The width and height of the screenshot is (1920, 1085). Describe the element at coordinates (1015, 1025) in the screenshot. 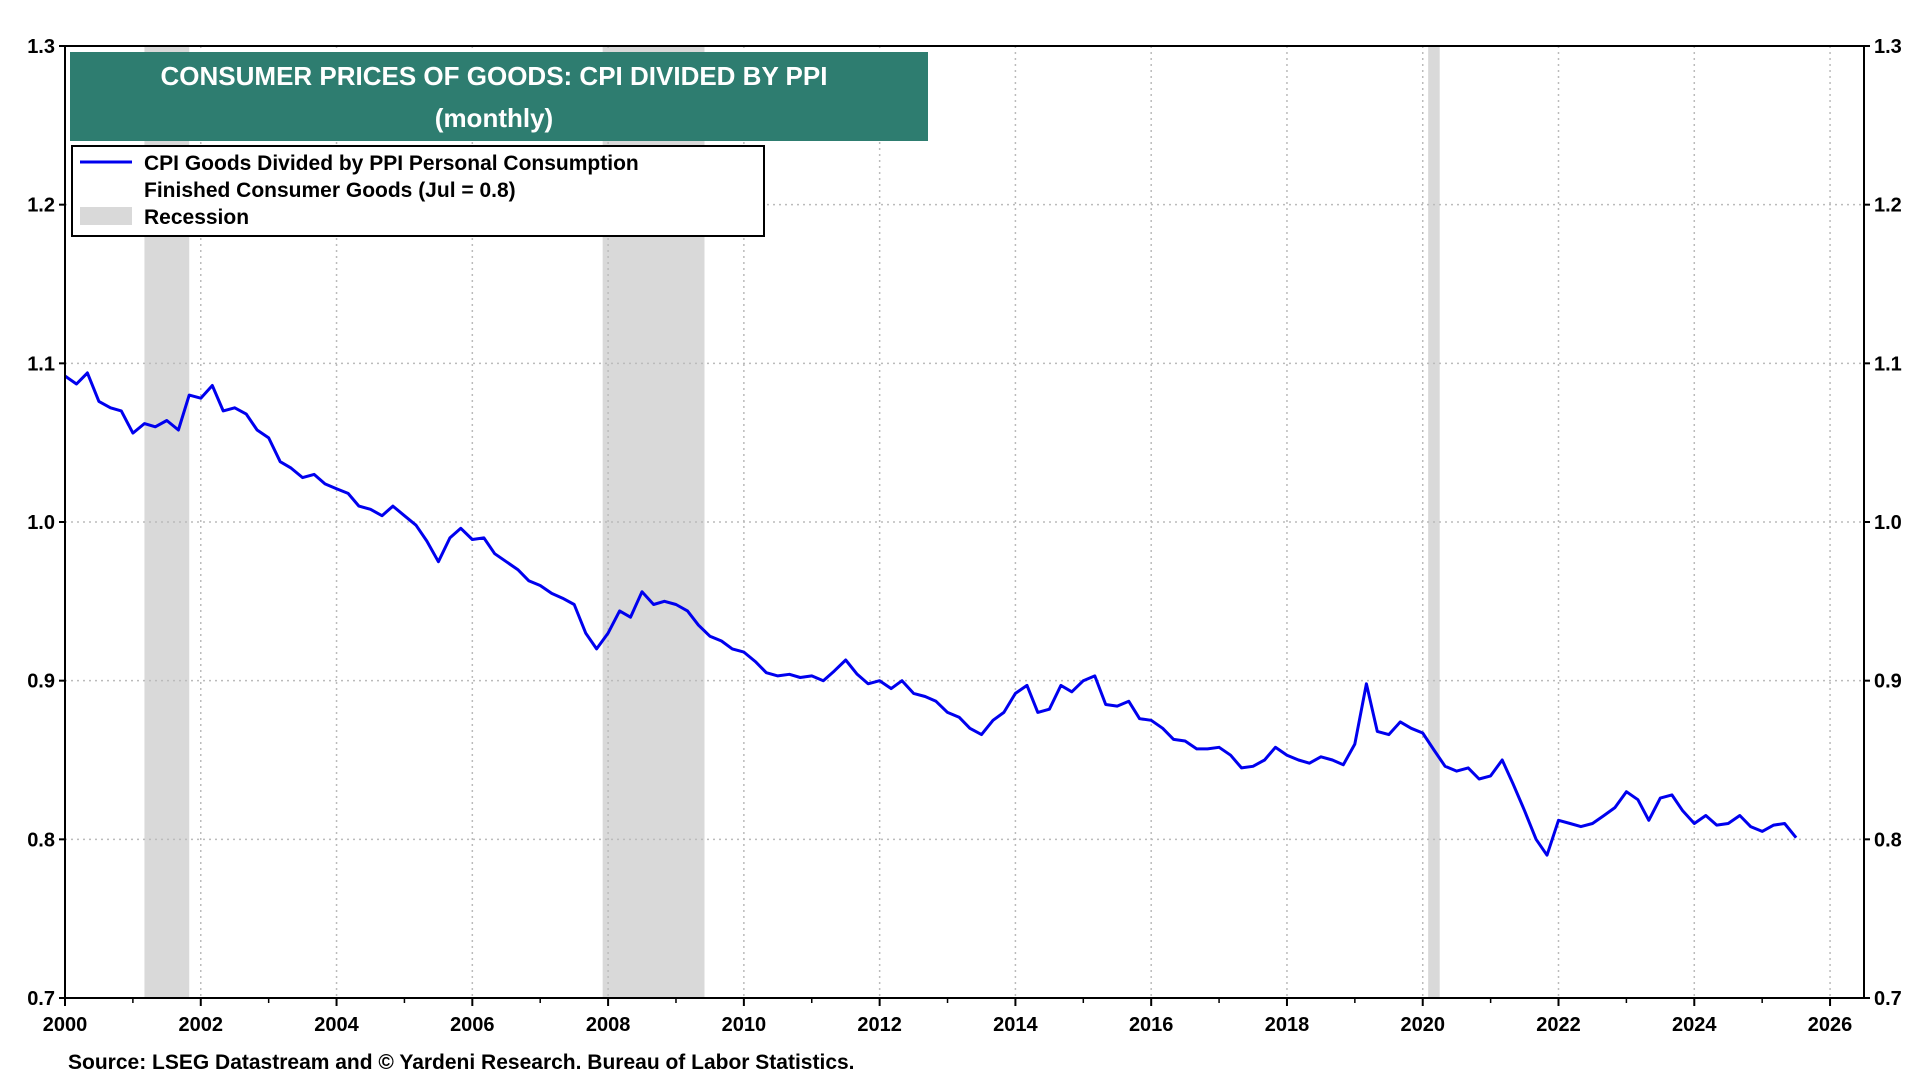

I see `x-tick-label-2014: 2014` at that location.